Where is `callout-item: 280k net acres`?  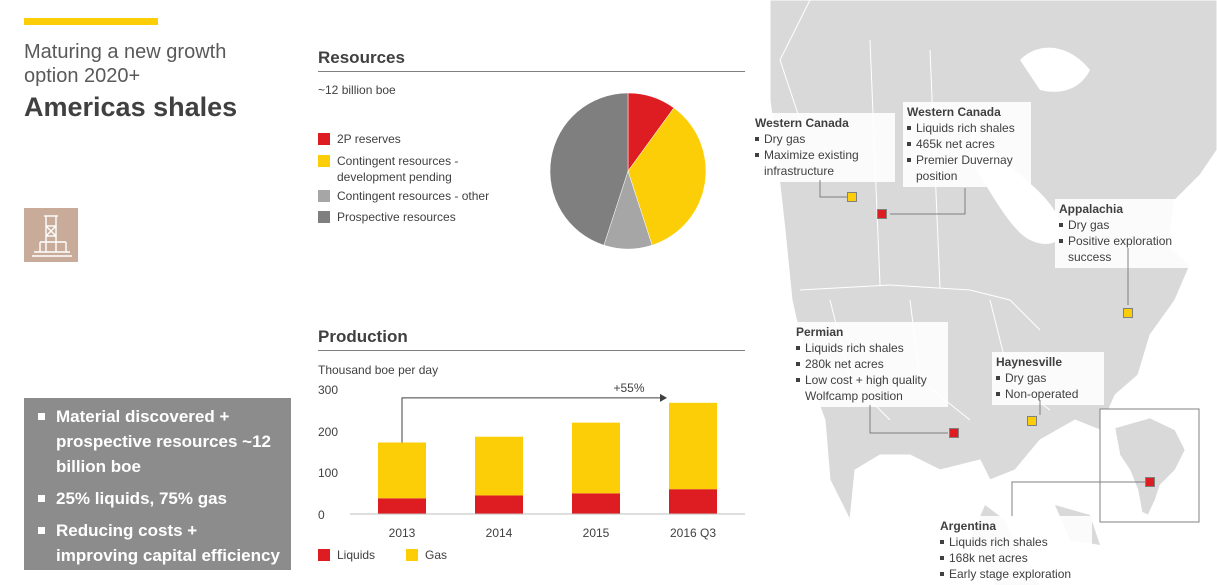 callout-item: 280k net acres is located at coordinates (869, 364).